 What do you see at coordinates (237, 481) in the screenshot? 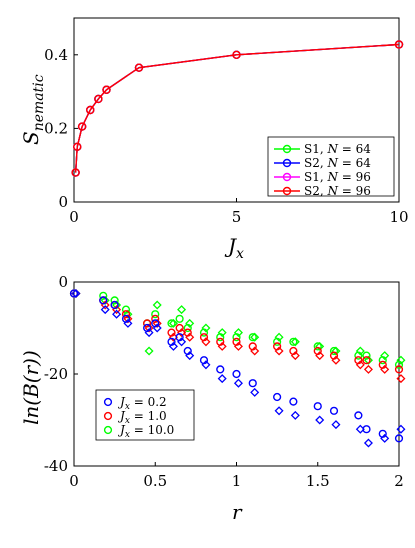
I see `bottom-xtick-label: 1` at bounding box center [237, 481].